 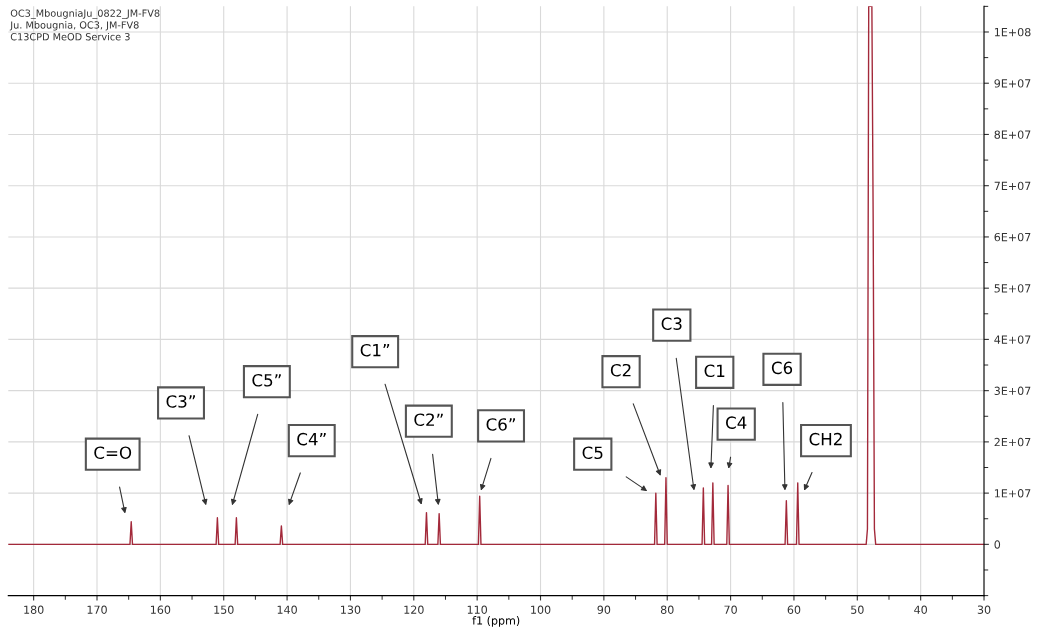 I want to click on annotation: C4, so click(x=736, y=422).